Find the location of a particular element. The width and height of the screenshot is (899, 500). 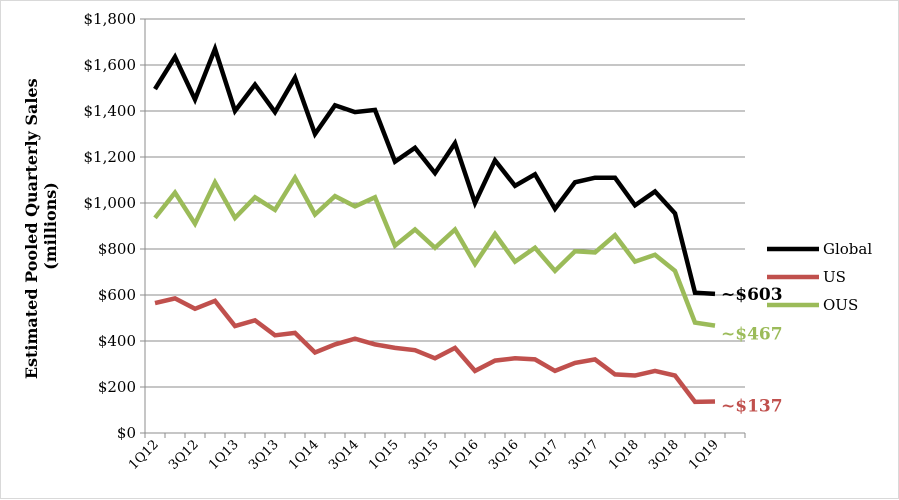

x-tick-label: 3Q14 is located at coordinates (344, 455).